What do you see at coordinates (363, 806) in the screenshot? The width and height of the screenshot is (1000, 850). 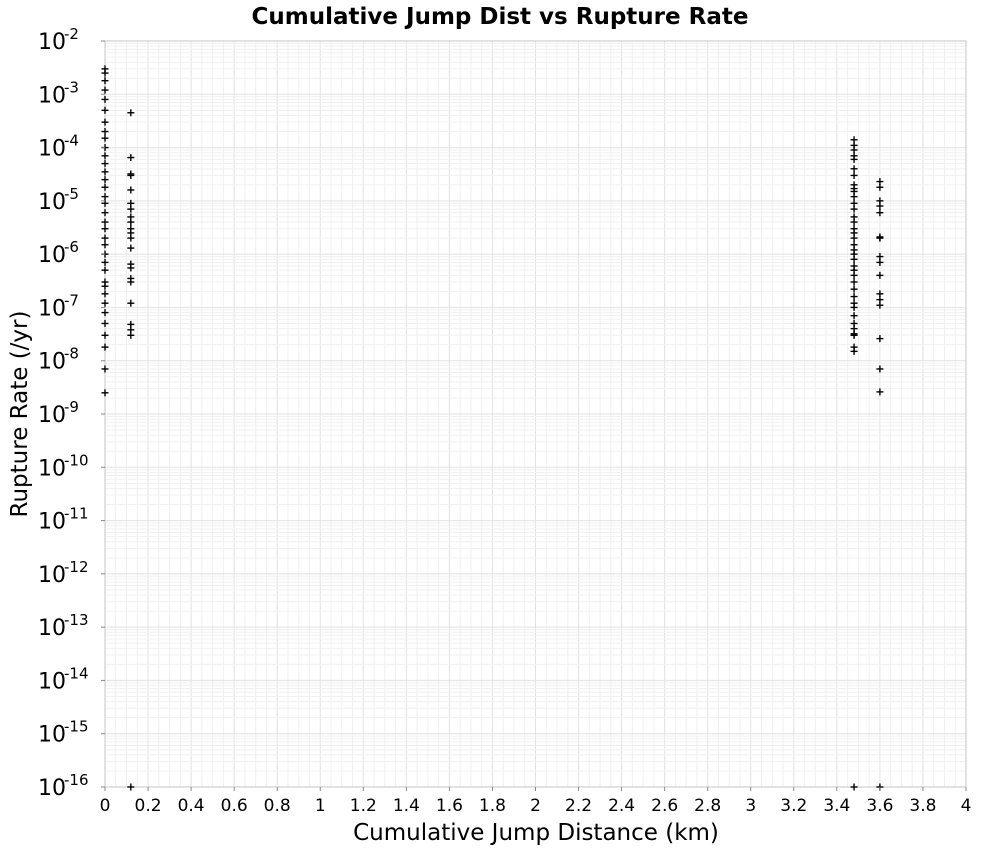 I see `x-tick-label: 1.2` at bounding box center [363, 806].